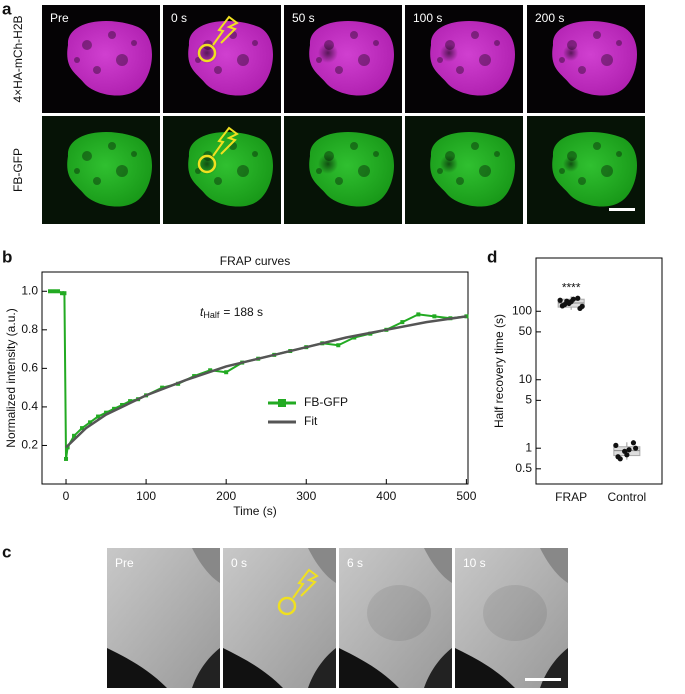  I want to click on time-label: 0 s, so click(179, 18).